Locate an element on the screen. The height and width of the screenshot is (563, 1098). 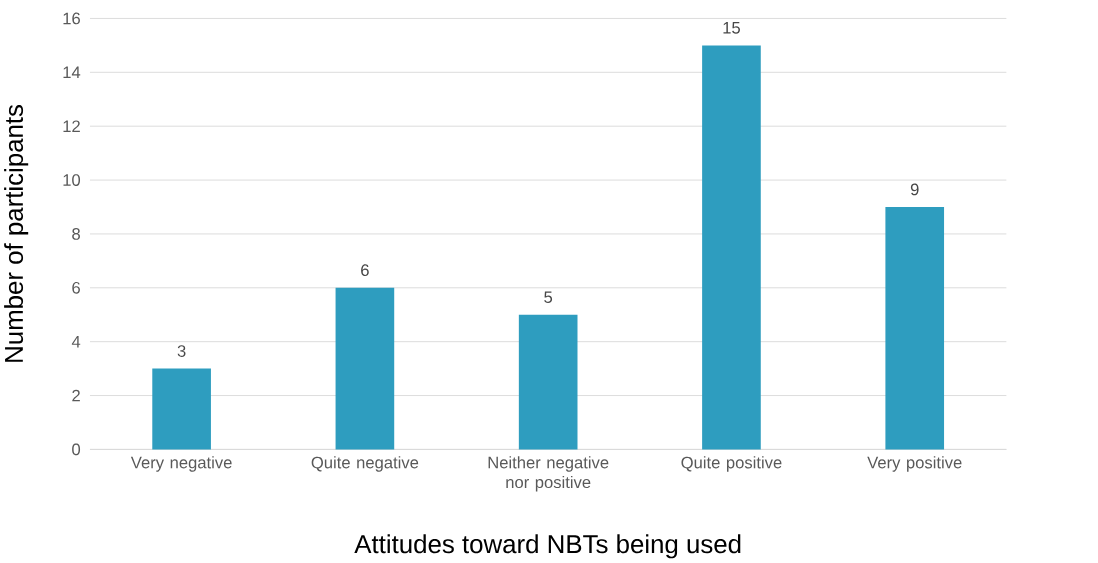
x-tick-label: Quite positive is located at coordinates (731, 464).